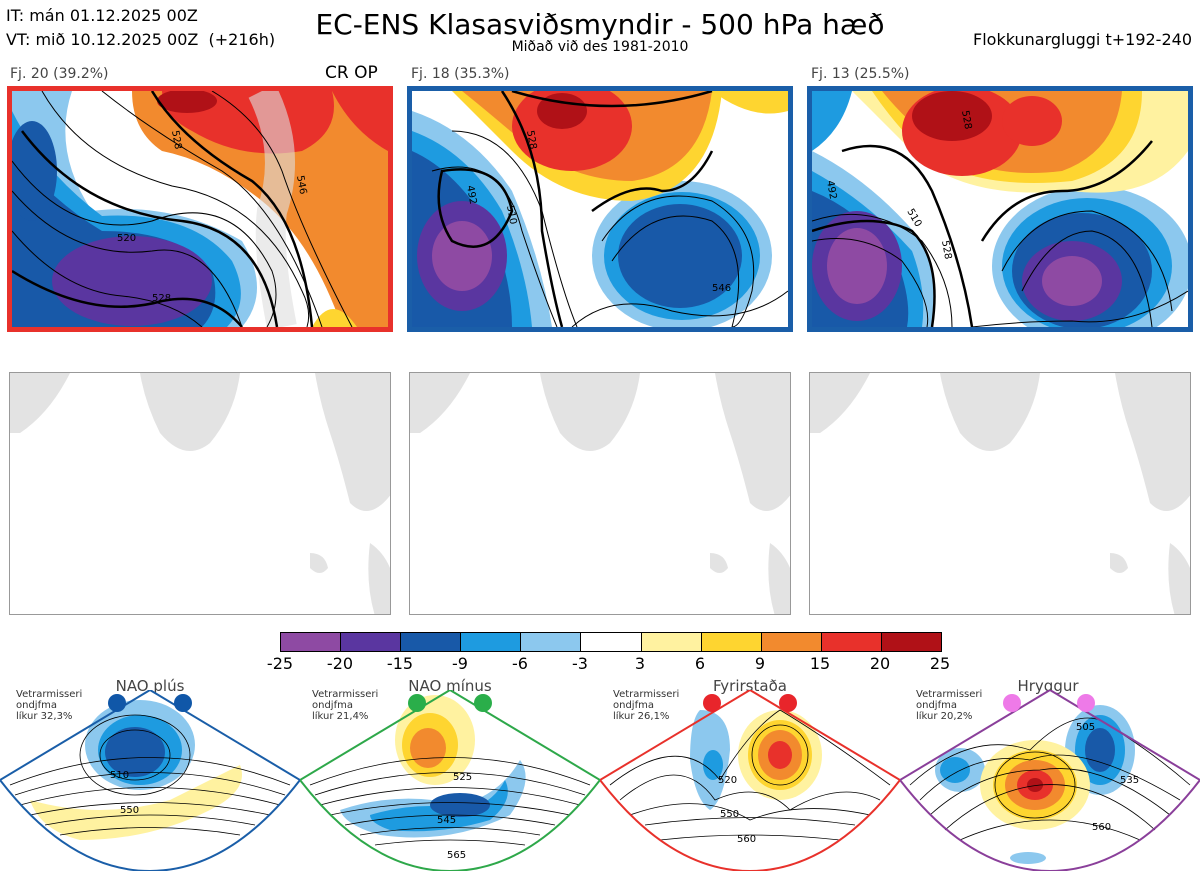  I want to click on colorbar-tick: -15, so click(400, 663).